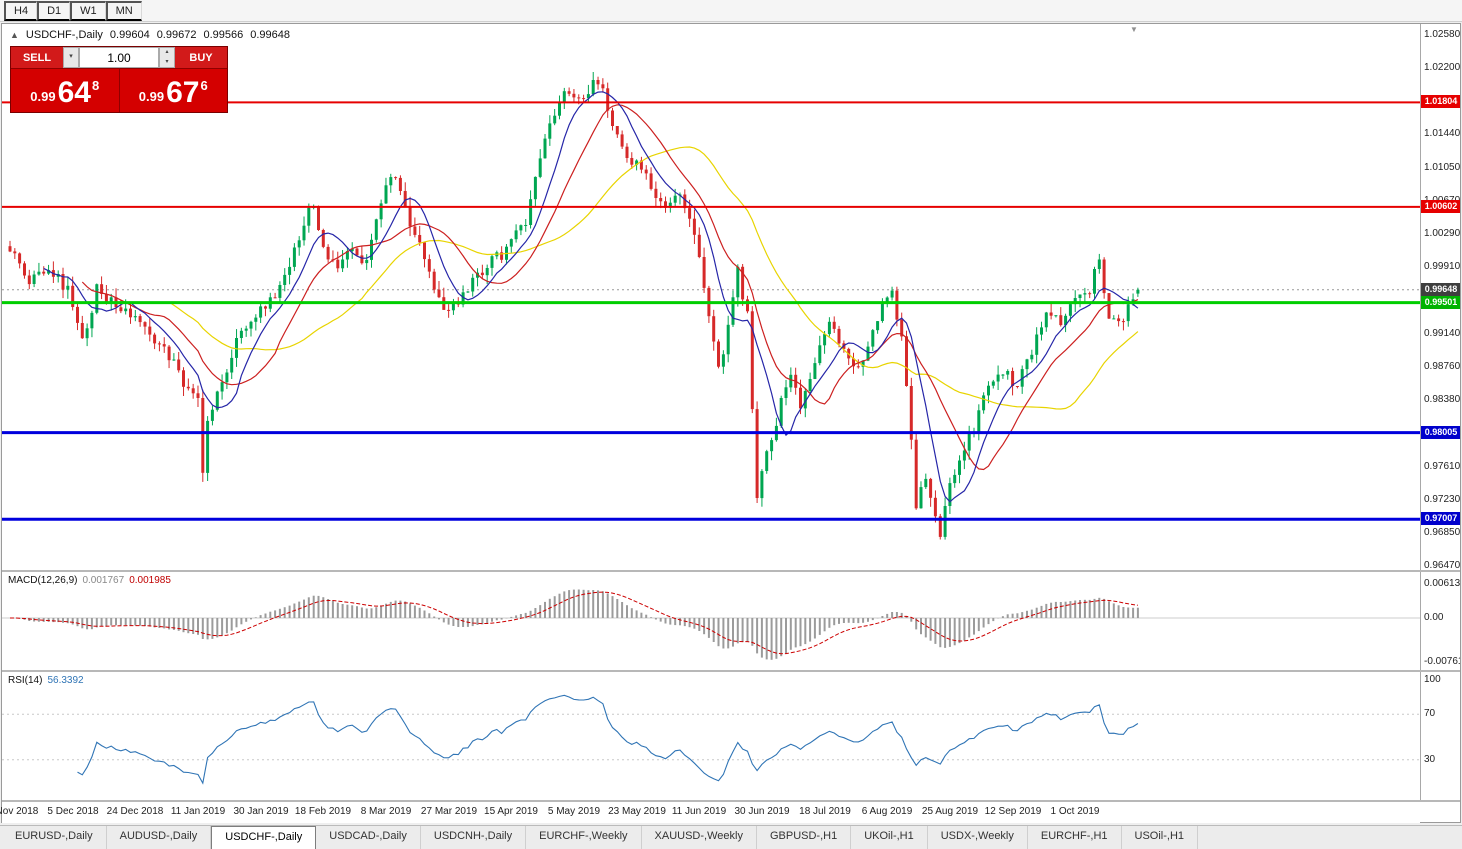 The height and width of the screenshot is (849, 1462). I want to click on macd-histogram, so click(576, 624).